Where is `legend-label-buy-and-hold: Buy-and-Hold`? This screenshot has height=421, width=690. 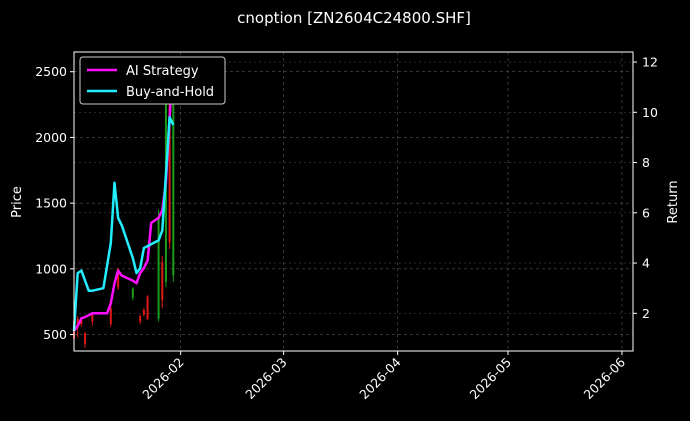 legend-label-buy-and-hold: Buy-and-Hold is located at coordinates (170, 92).